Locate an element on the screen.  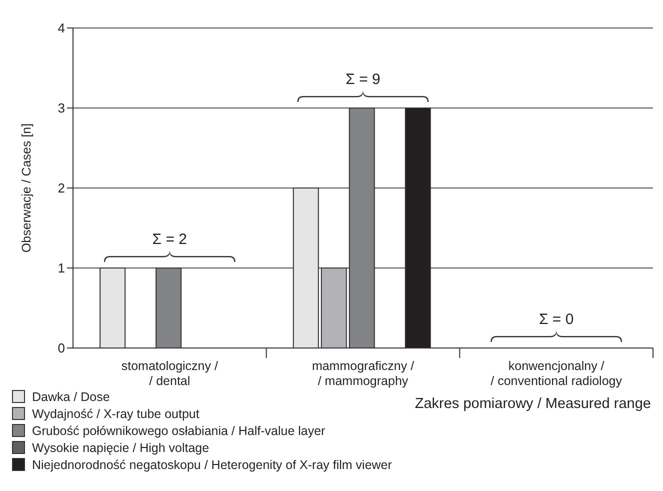
x-tick-label: konwencjonalny / / conventional radiology is located at coordinates (556, 373).